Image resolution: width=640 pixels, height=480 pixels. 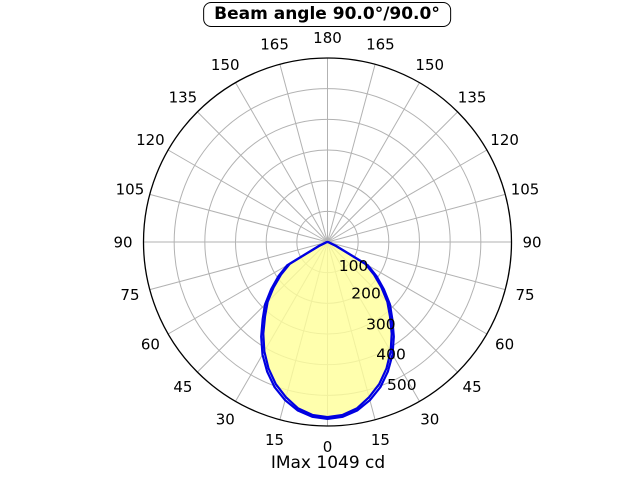 What do you see at coordinates (328, 463) in the screenshot?
I see `imax-label: IMax 1049 cd` at bounding box center [328, 463].